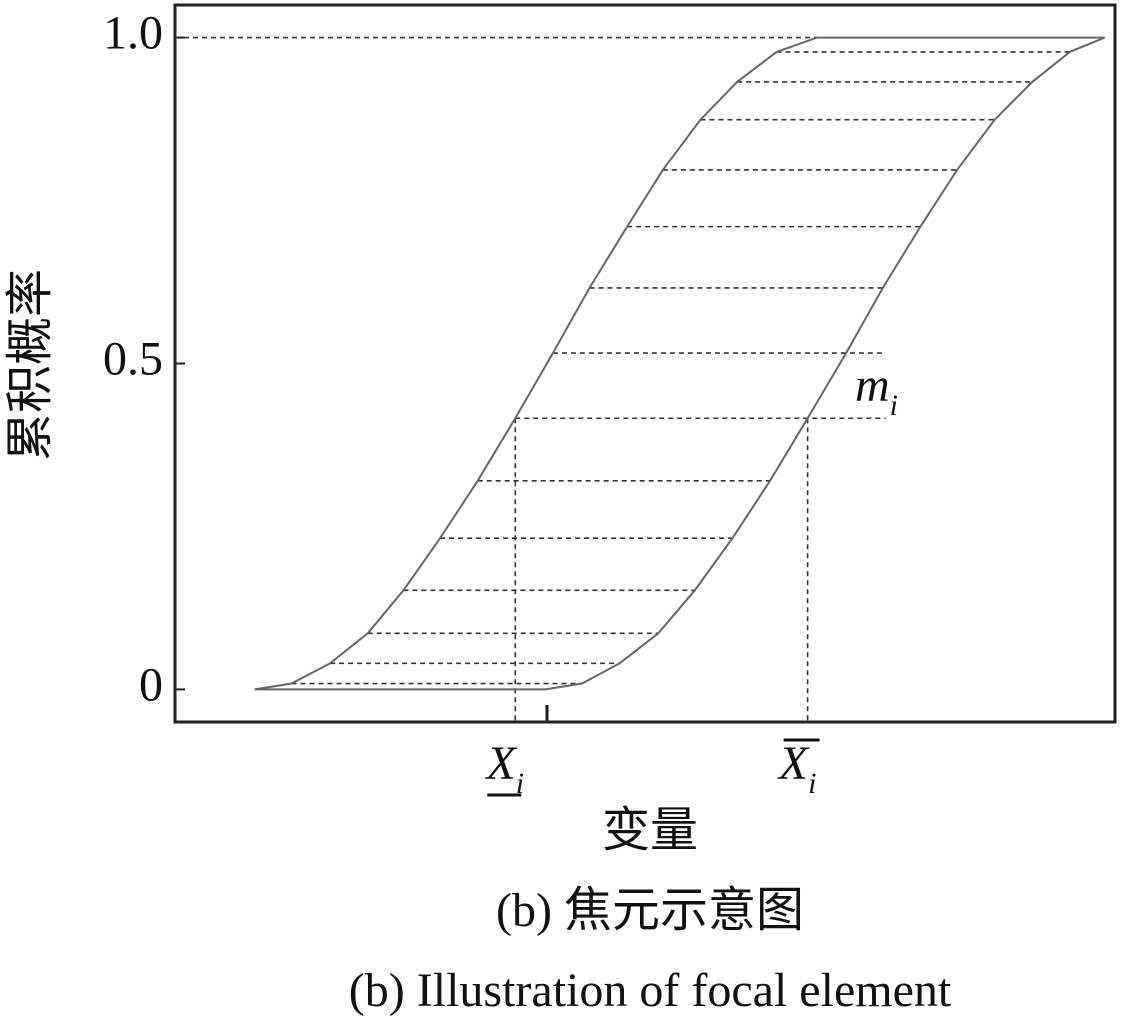 This screenshot has height=1028, width=1127. I want to click on x-axis-label: 变量, so click(650, 830).